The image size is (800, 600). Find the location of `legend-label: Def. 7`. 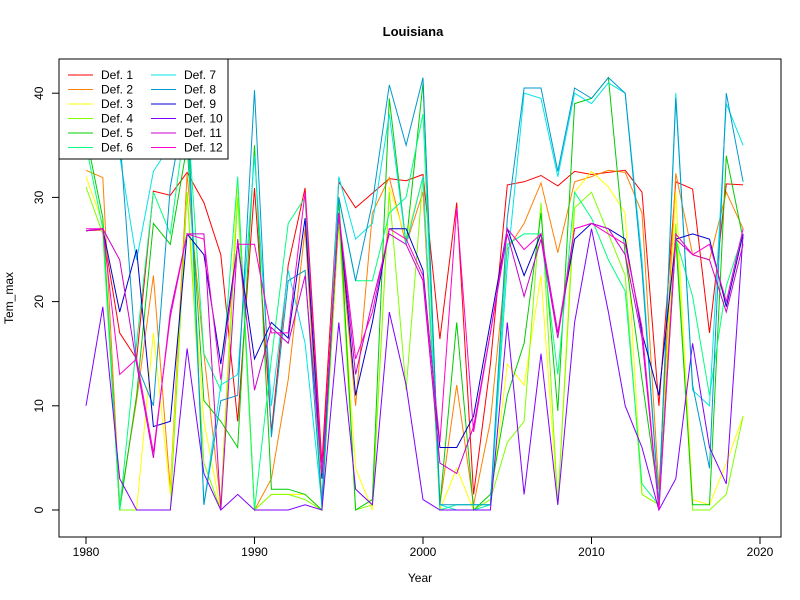

legend-label: Def. 7 is located at coordinates (200, 75).